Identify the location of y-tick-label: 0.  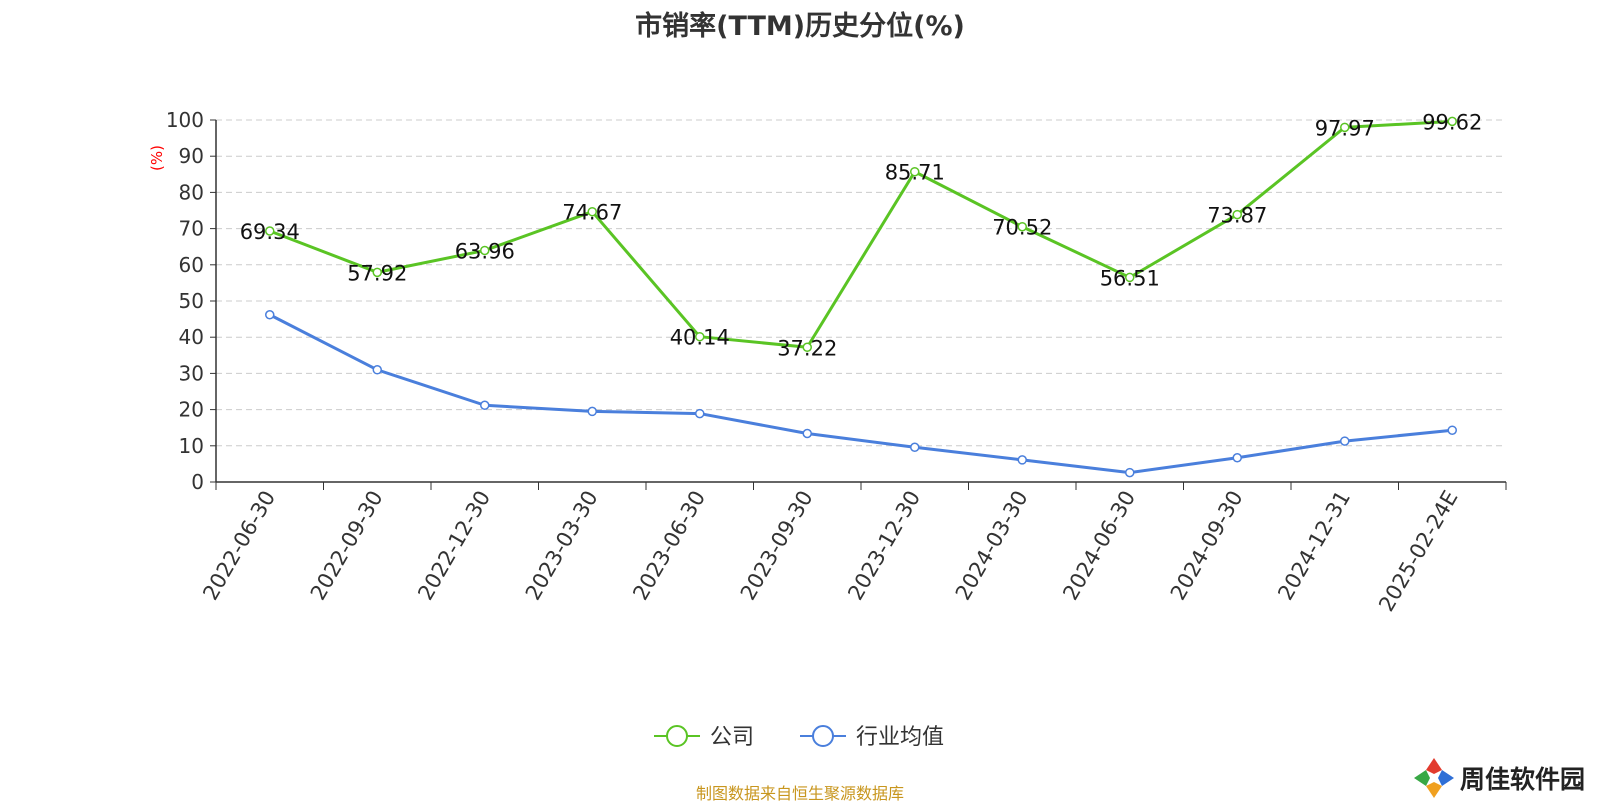
(197, 482).